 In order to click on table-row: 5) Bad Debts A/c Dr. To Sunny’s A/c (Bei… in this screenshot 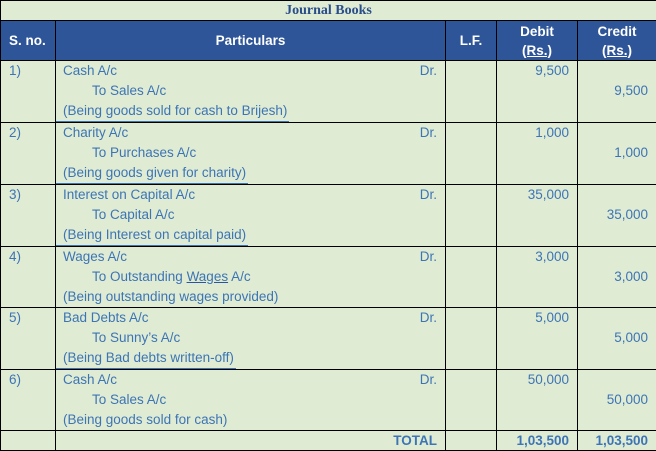, I will do `click(328, 339)`.